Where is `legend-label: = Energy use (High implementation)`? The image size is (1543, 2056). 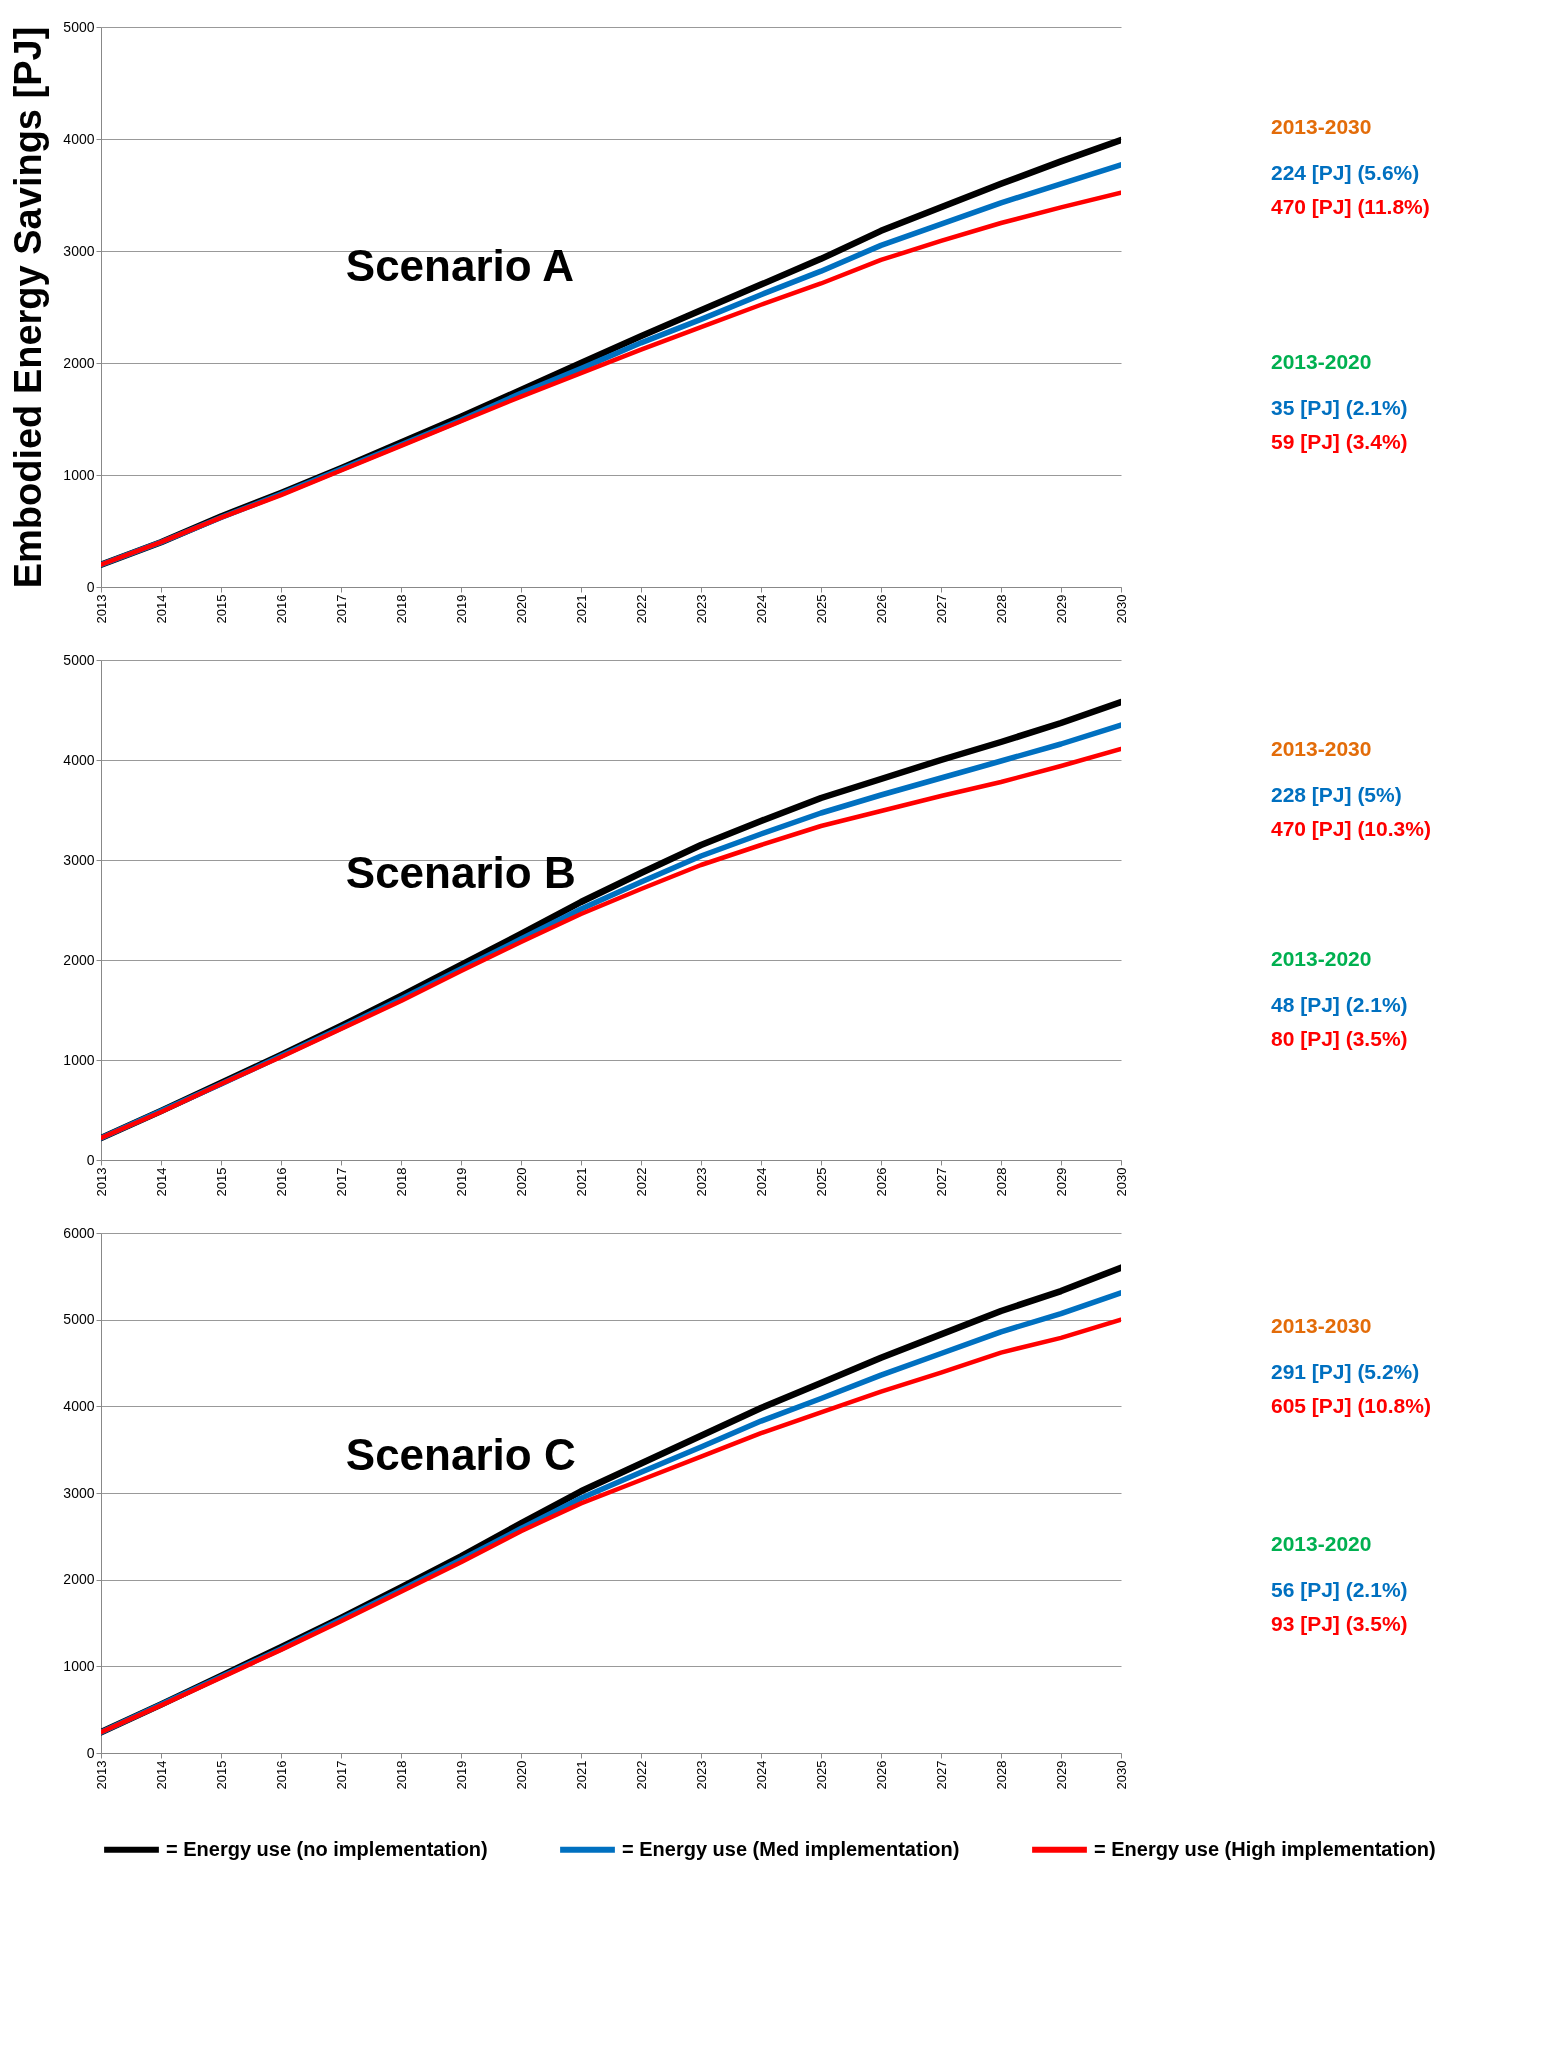
legend-label: = Energy use (High implementation) is located at coordinates (1265, 1848).